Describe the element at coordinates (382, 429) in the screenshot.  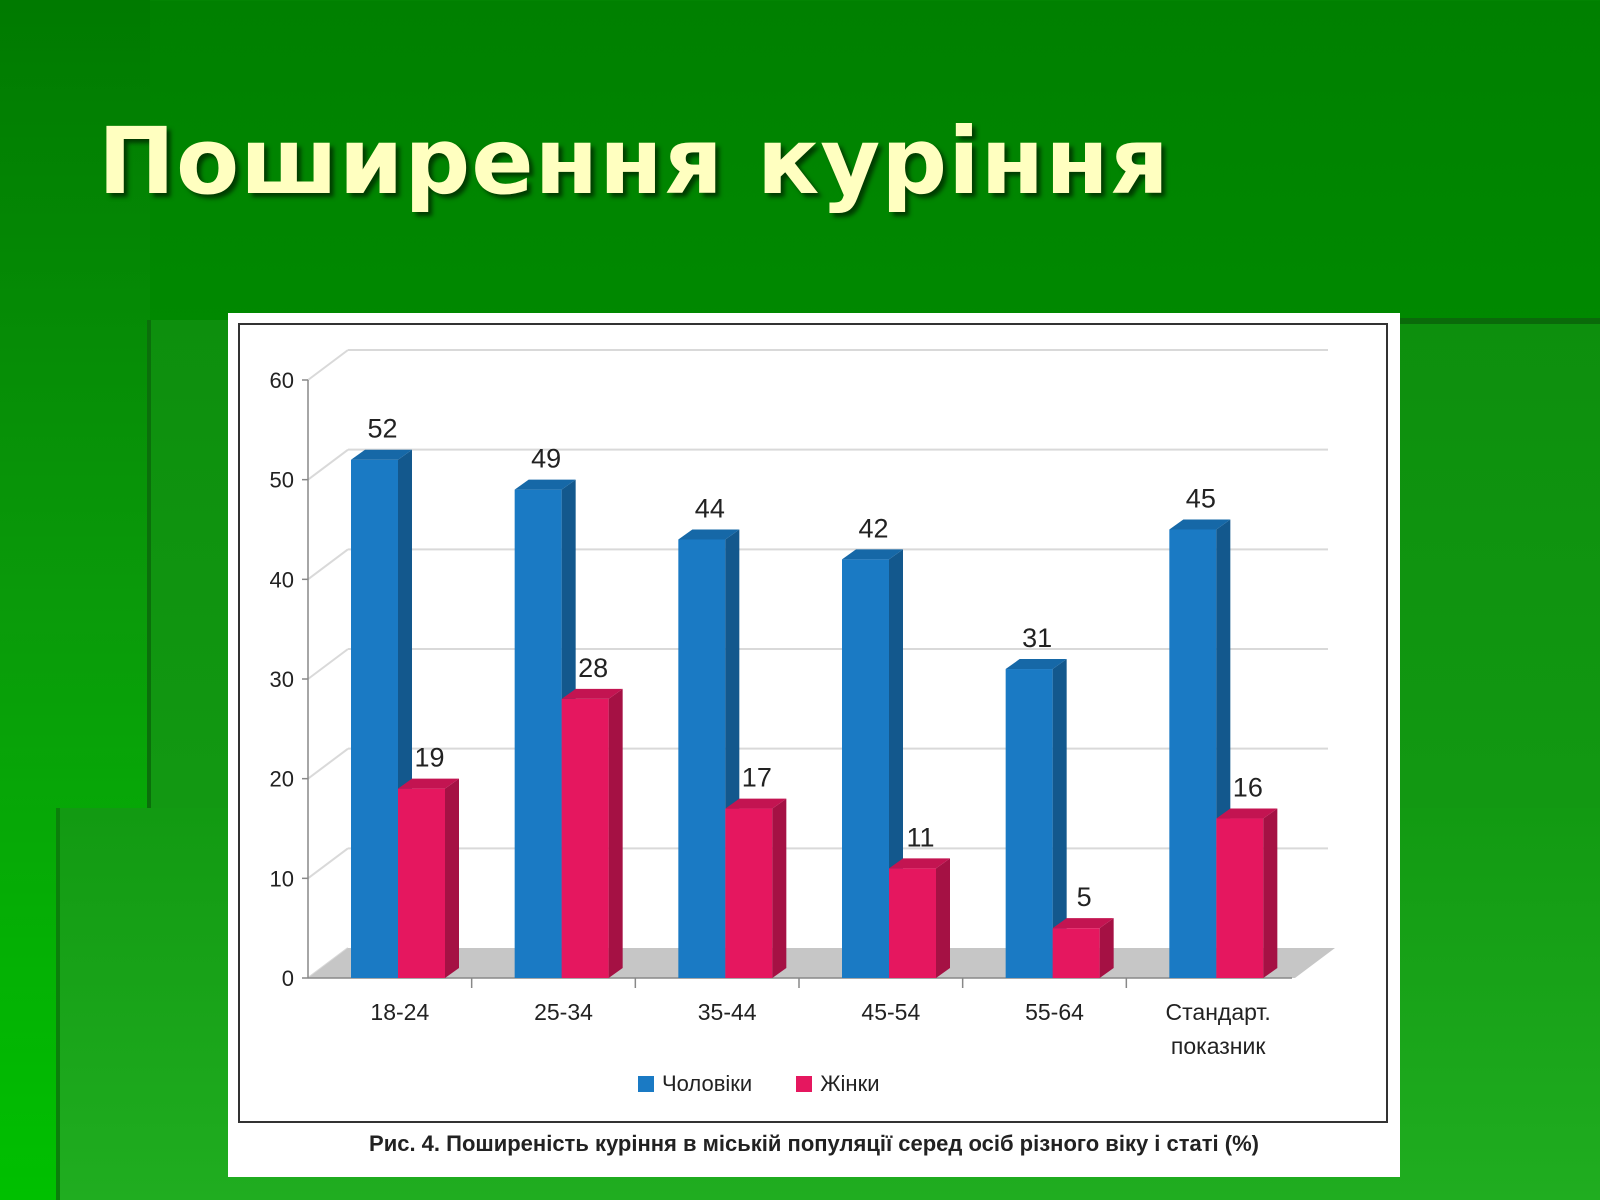
I see `data-label: 52` at that location.